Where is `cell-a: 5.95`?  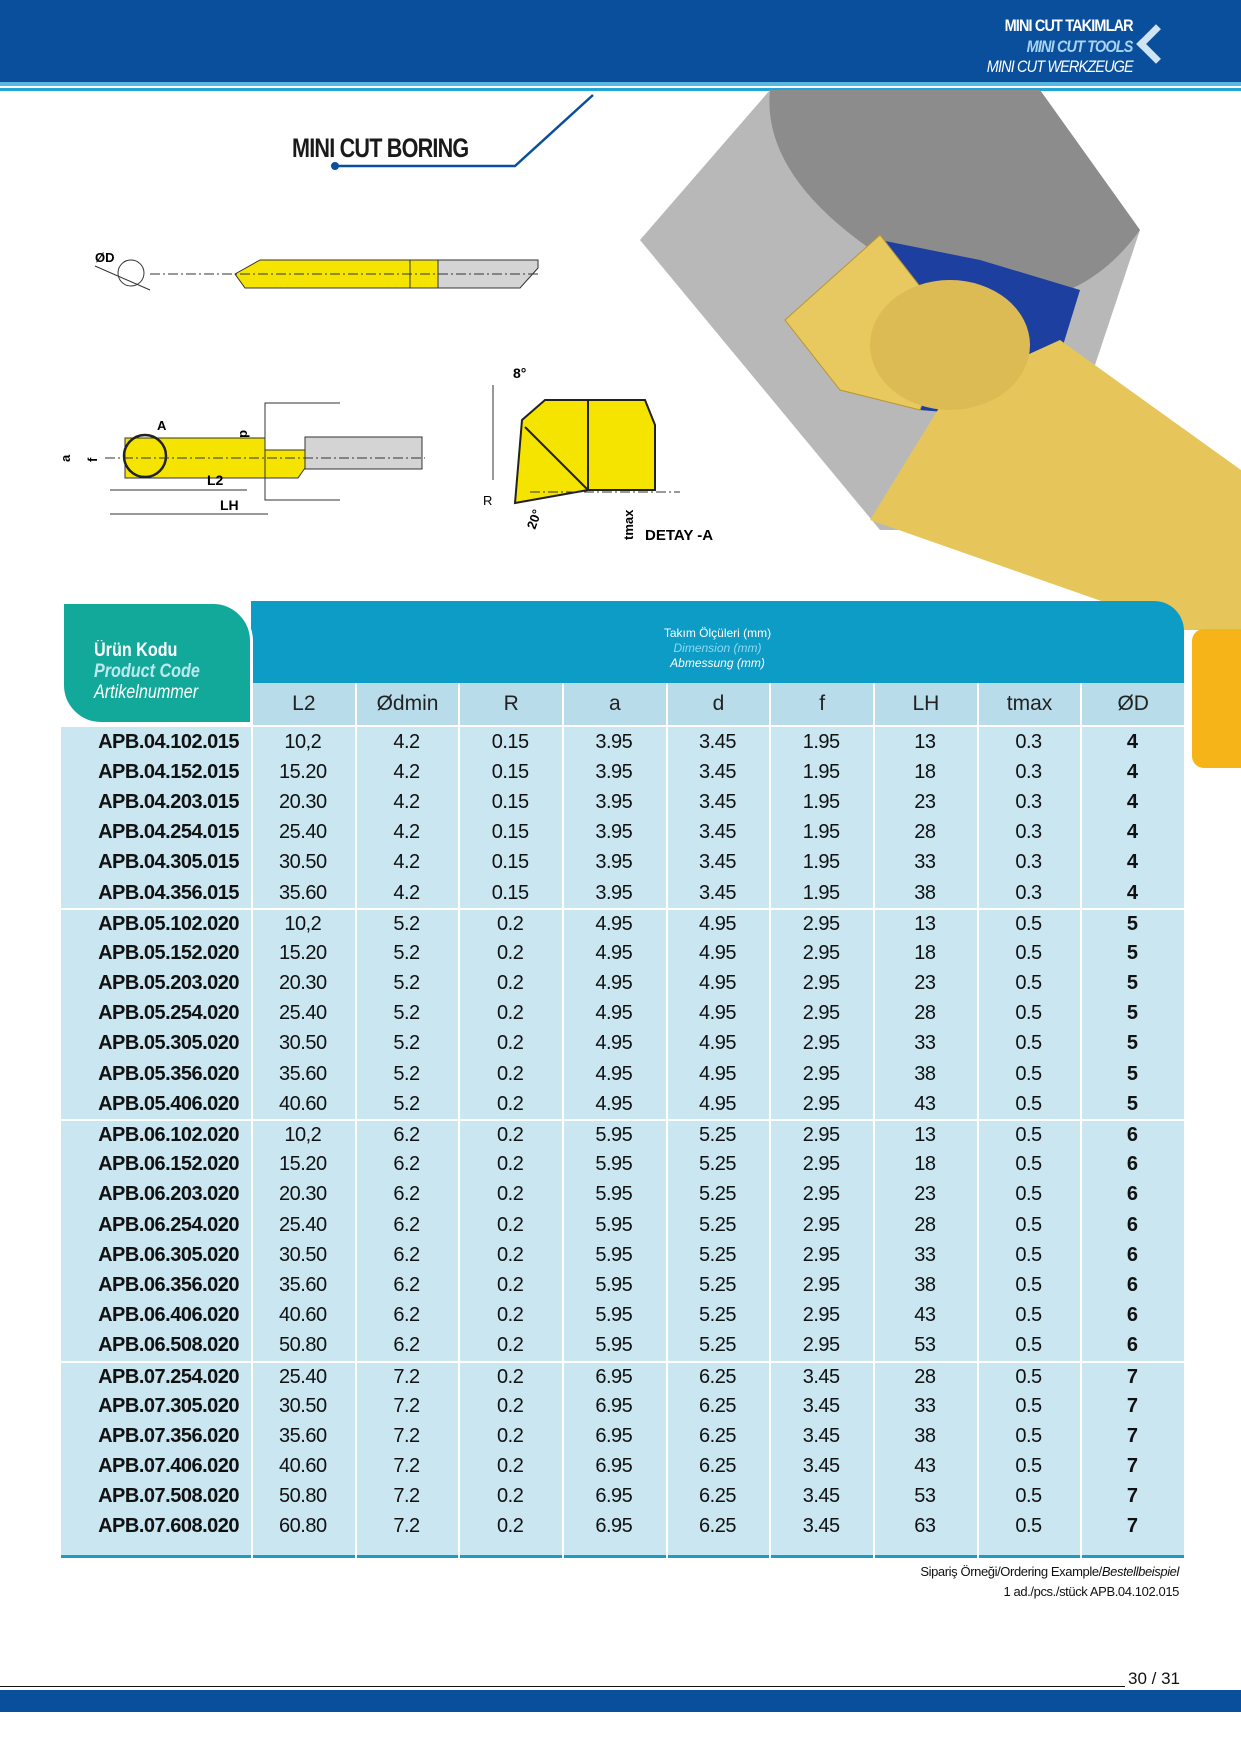
cell-a: 5.95 is located at coordinates (614, 1164).